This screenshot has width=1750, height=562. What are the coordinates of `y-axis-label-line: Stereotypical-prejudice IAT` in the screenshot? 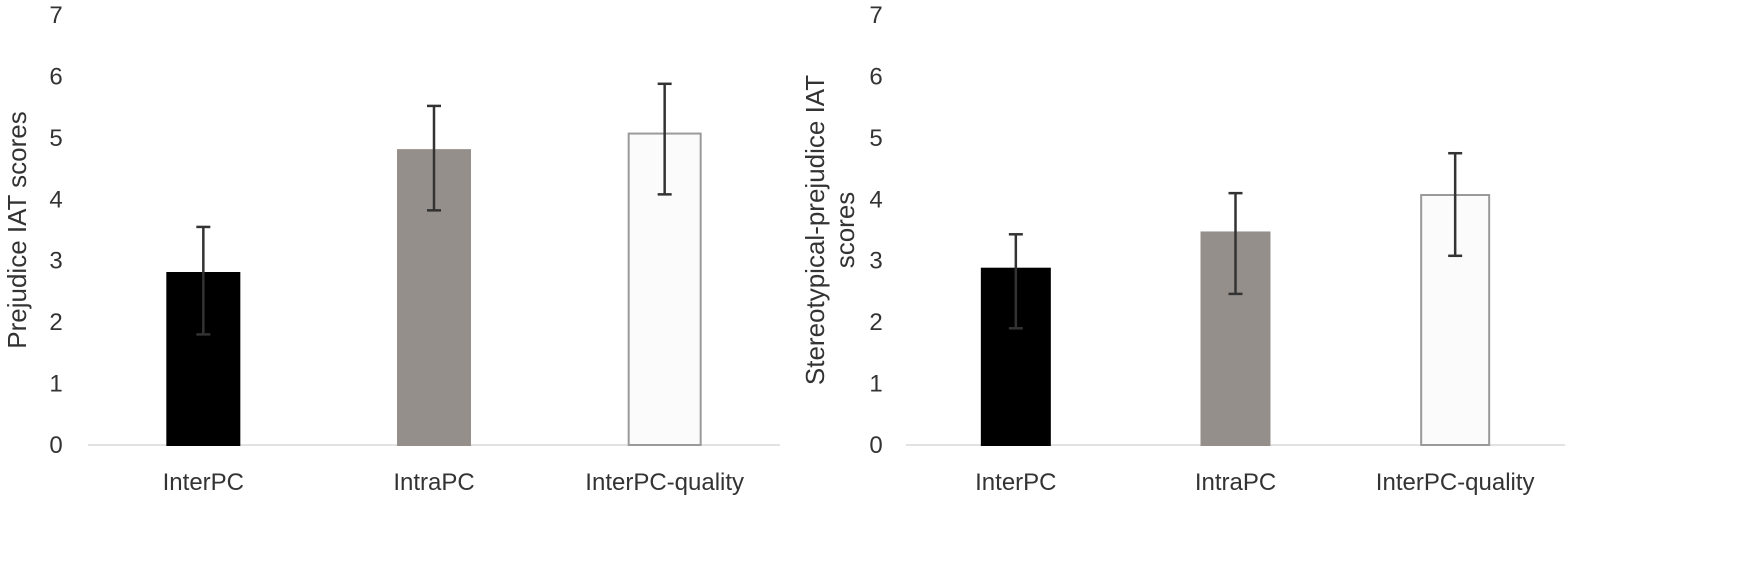 It's located at (815, 230).